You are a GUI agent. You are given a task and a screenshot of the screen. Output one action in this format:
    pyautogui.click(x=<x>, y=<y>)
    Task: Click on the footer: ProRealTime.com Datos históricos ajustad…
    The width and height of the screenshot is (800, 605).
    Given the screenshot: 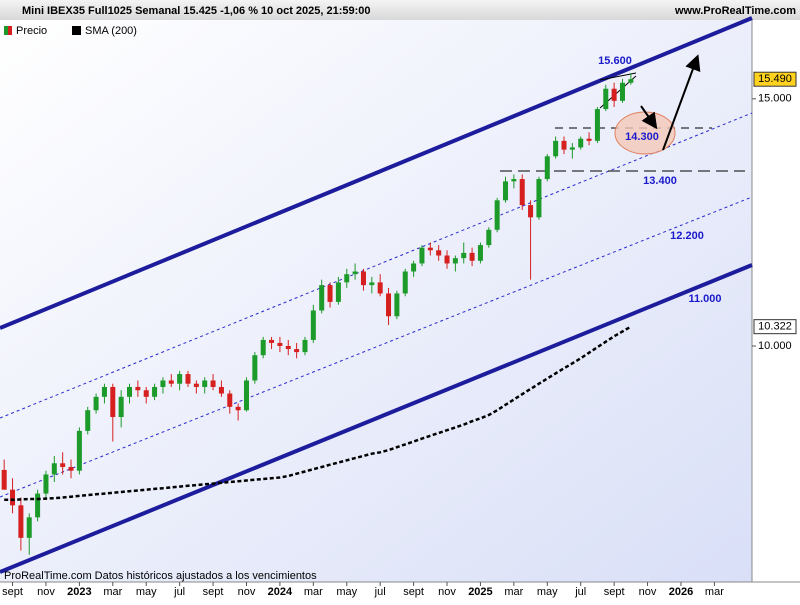 What is the action you would take?
    pyautogui.click(x=160, y=576)
    